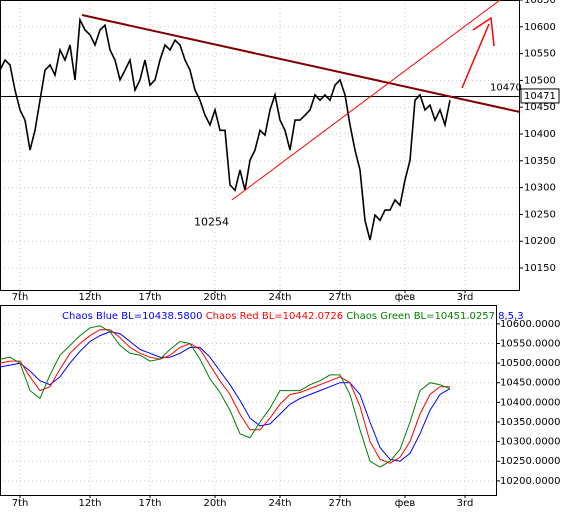  I want to click on y-tick-label: 10450, so click(540, 107).